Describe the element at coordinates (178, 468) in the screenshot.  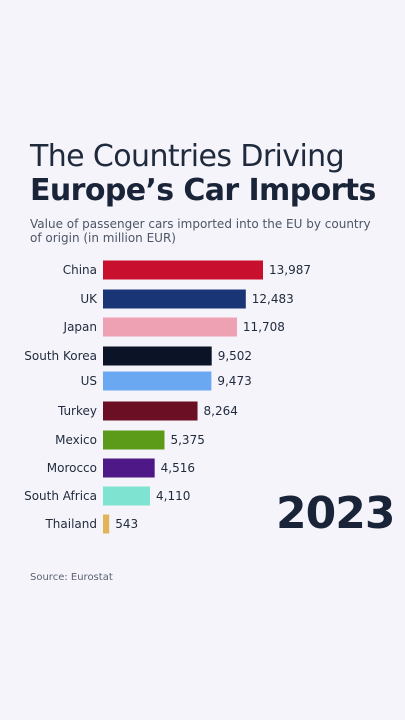
I see `value-label: 4,516` at that location.